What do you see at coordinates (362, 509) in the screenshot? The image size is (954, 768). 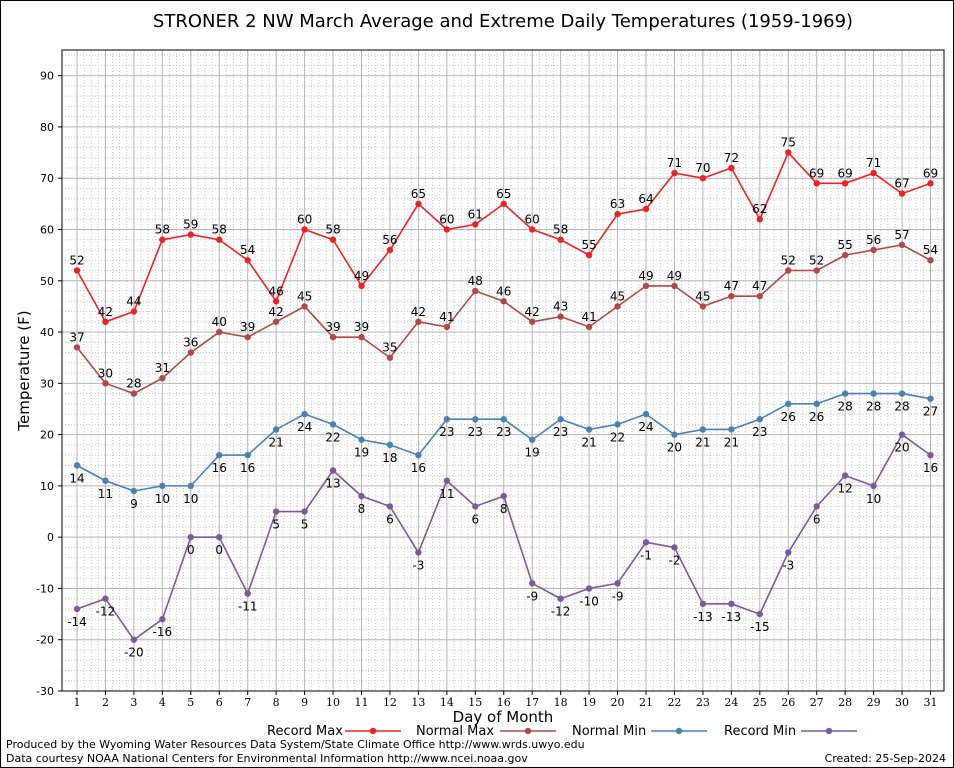 I see `data-label: 8` at bounding box center [362, 509].